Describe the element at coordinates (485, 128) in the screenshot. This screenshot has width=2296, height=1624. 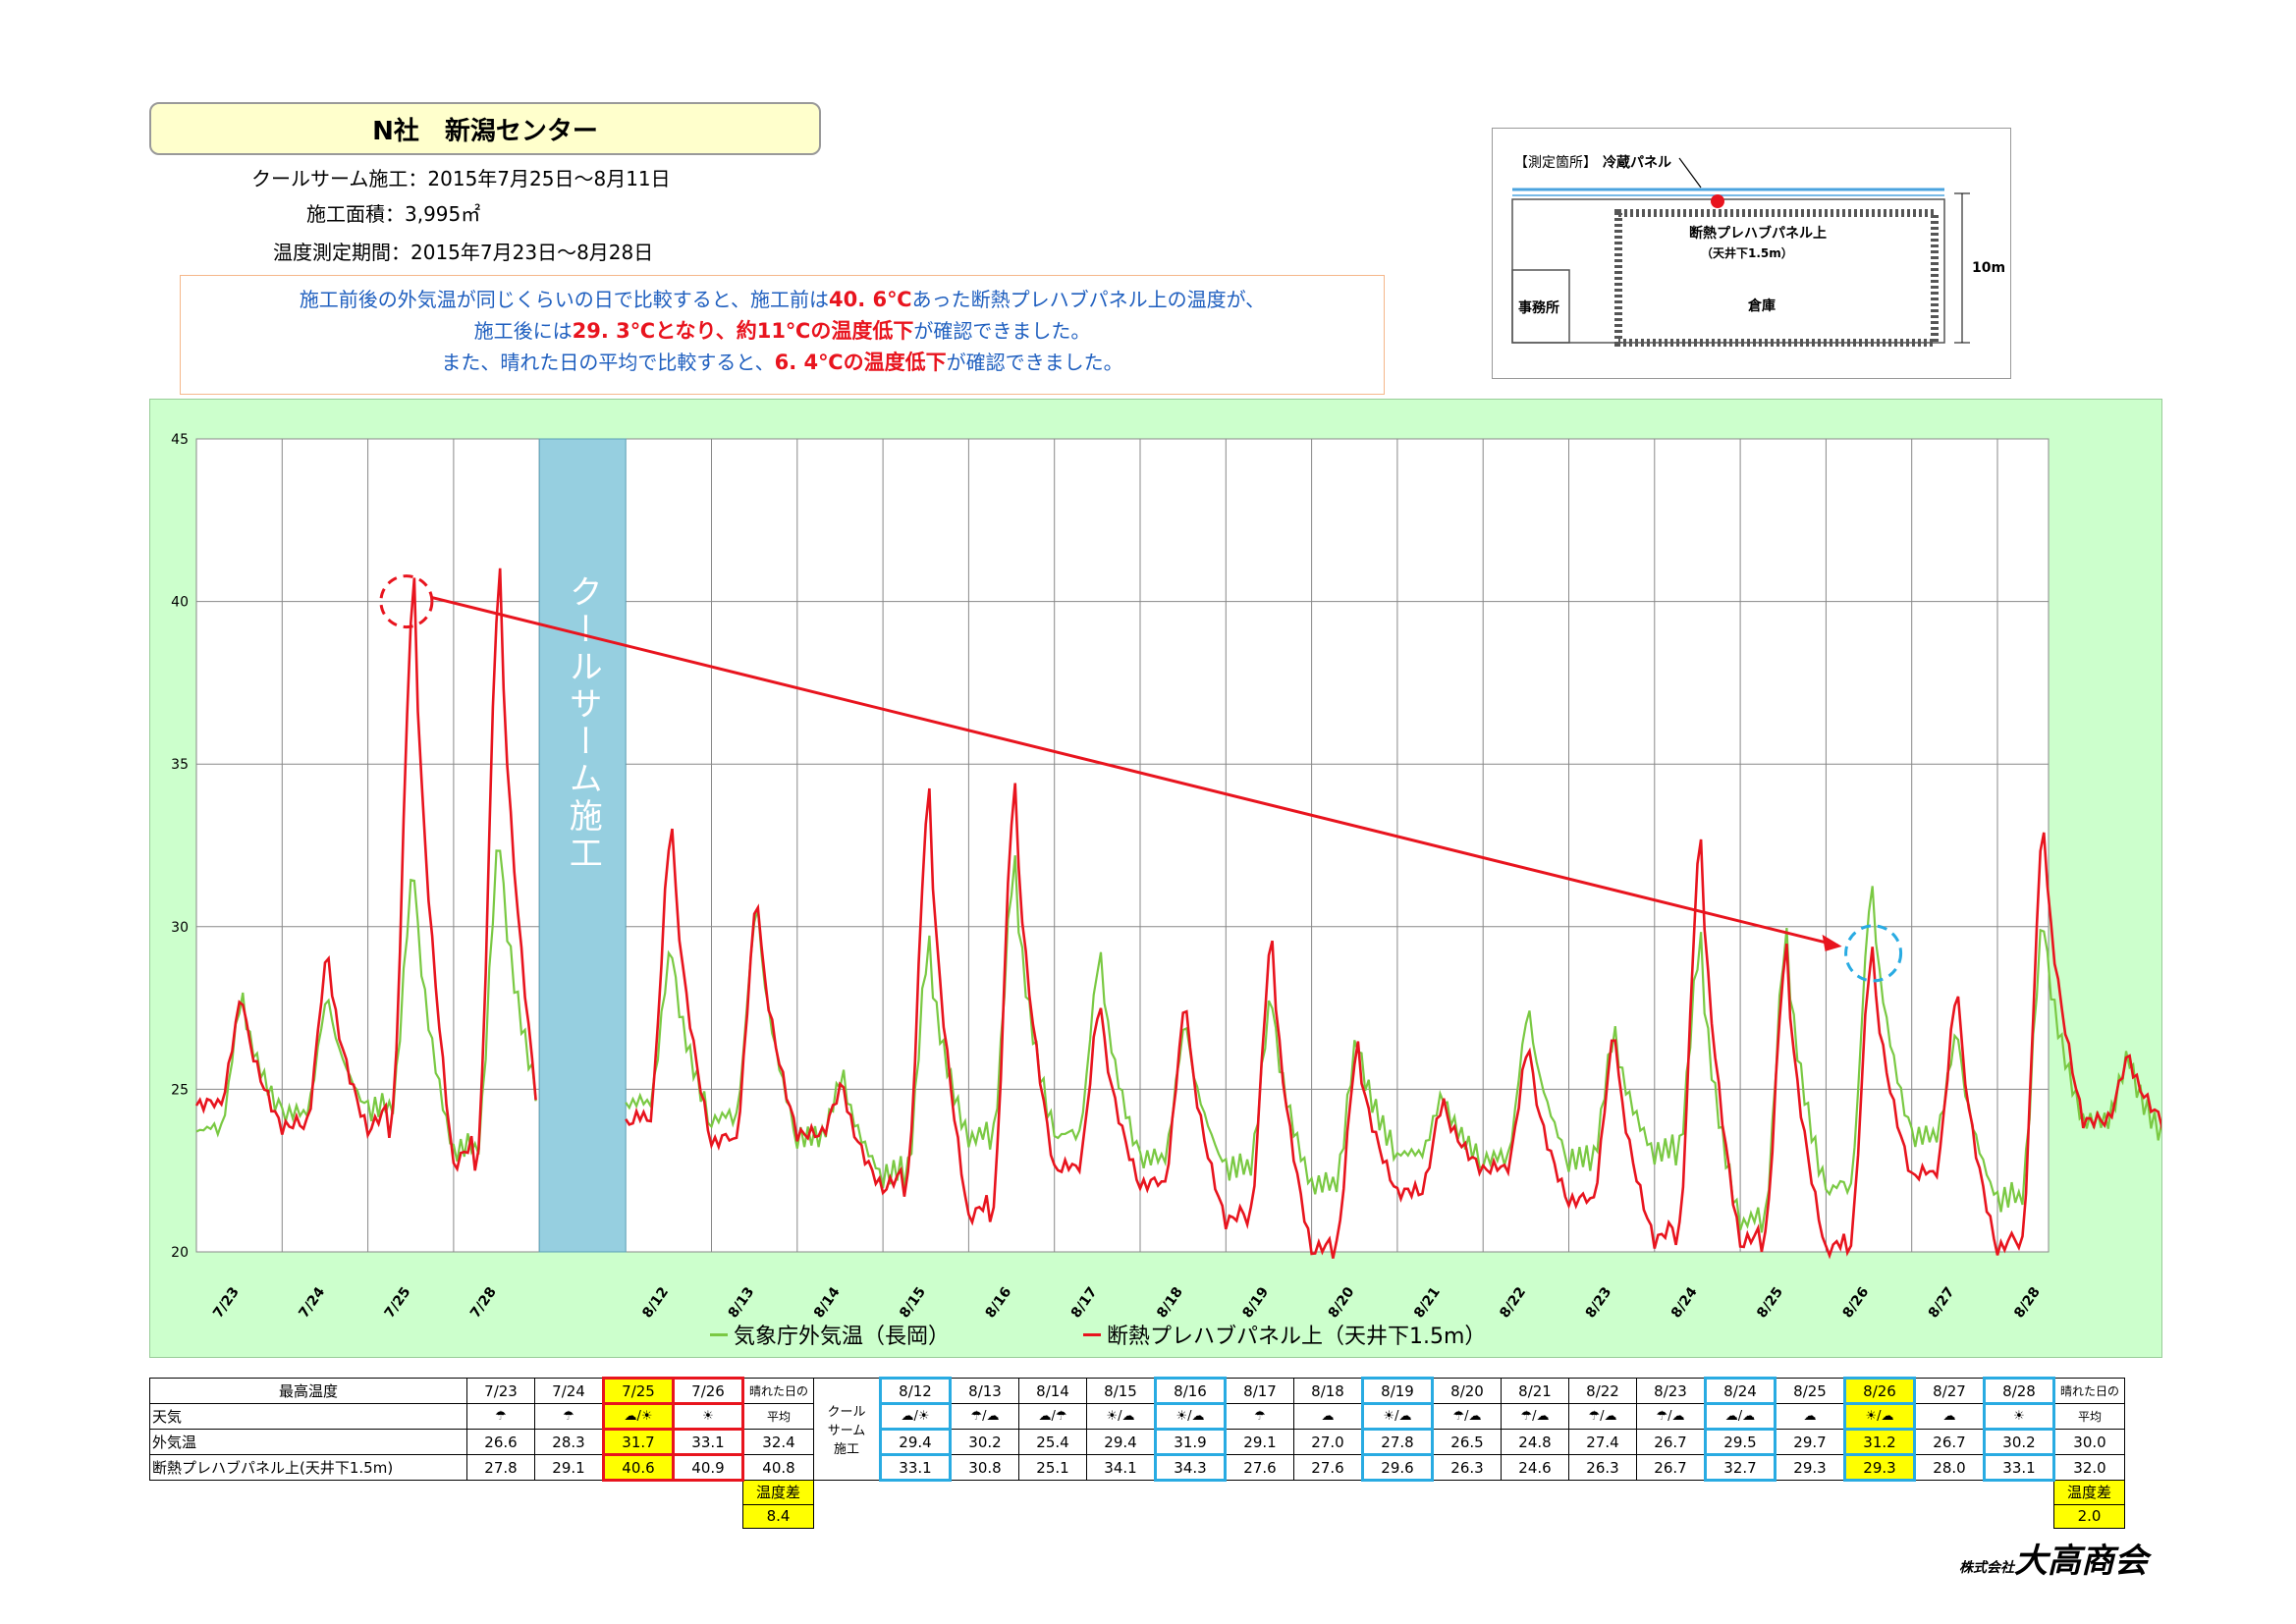
I see `page-title: N社 新潟センター` at that location.